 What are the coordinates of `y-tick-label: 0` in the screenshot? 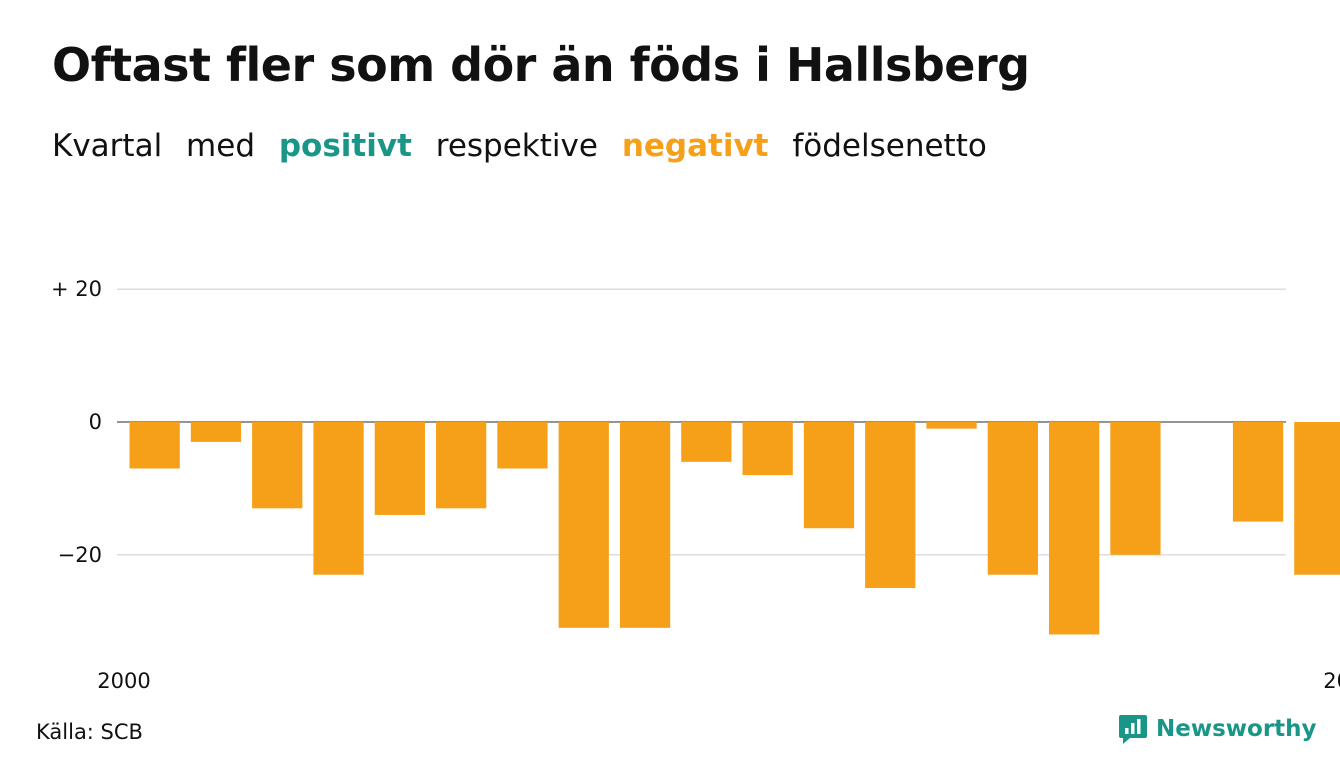 It's located at (95, 422).